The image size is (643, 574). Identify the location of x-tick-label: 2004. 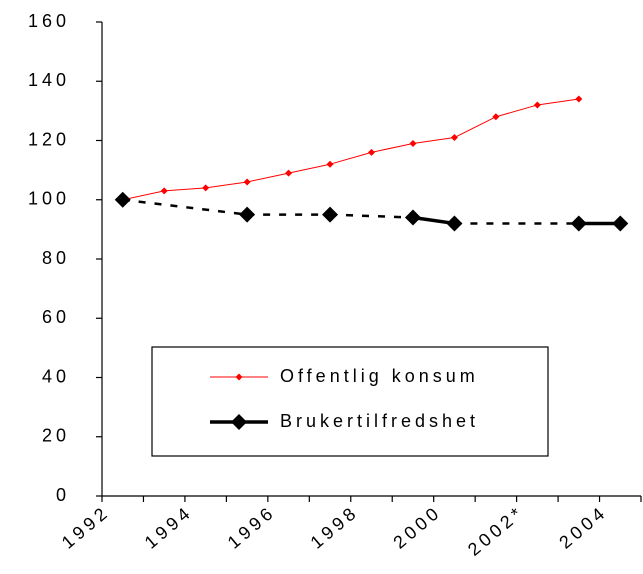
(583, 526).